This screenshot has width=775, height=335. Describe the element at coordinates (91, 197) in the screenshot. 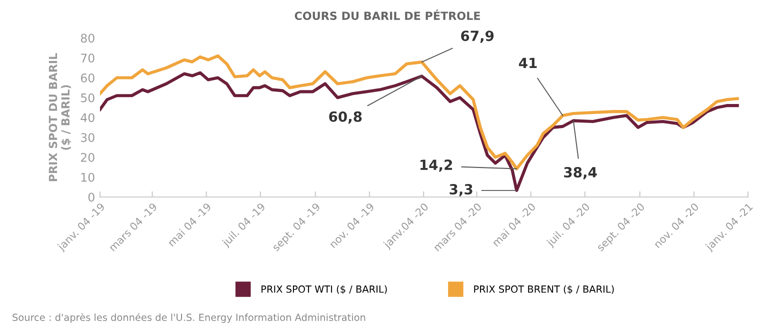

I see `y-tick-label: 0` at that location.